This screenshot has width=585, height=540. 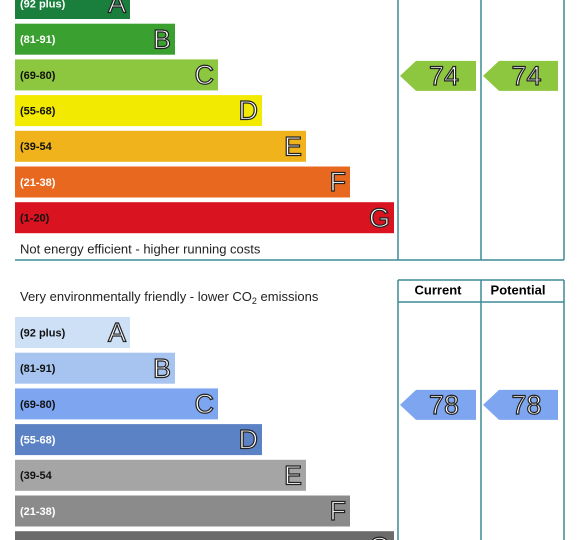 I want to click on band-range: (1-20), so click(x=35, y=219).